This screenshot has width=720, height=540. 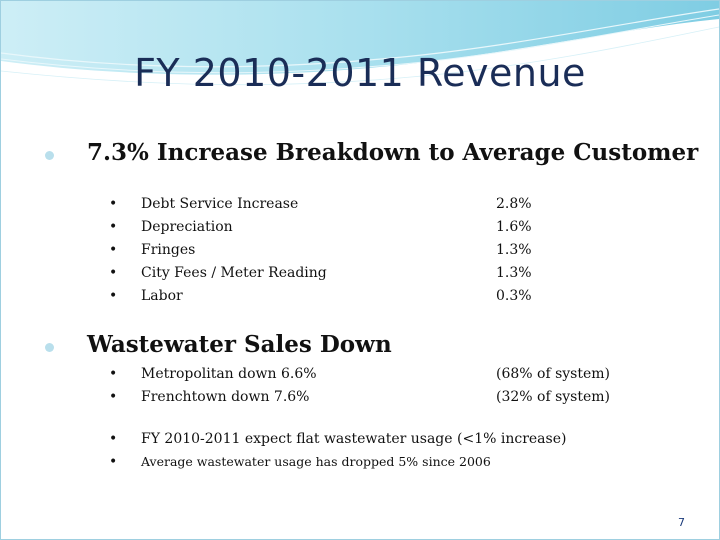 What do you see at coordinates (225, 397) in the screenshot?
I see `item-label: Frenchtown down 7.6%` at bounding box center [225, 397].